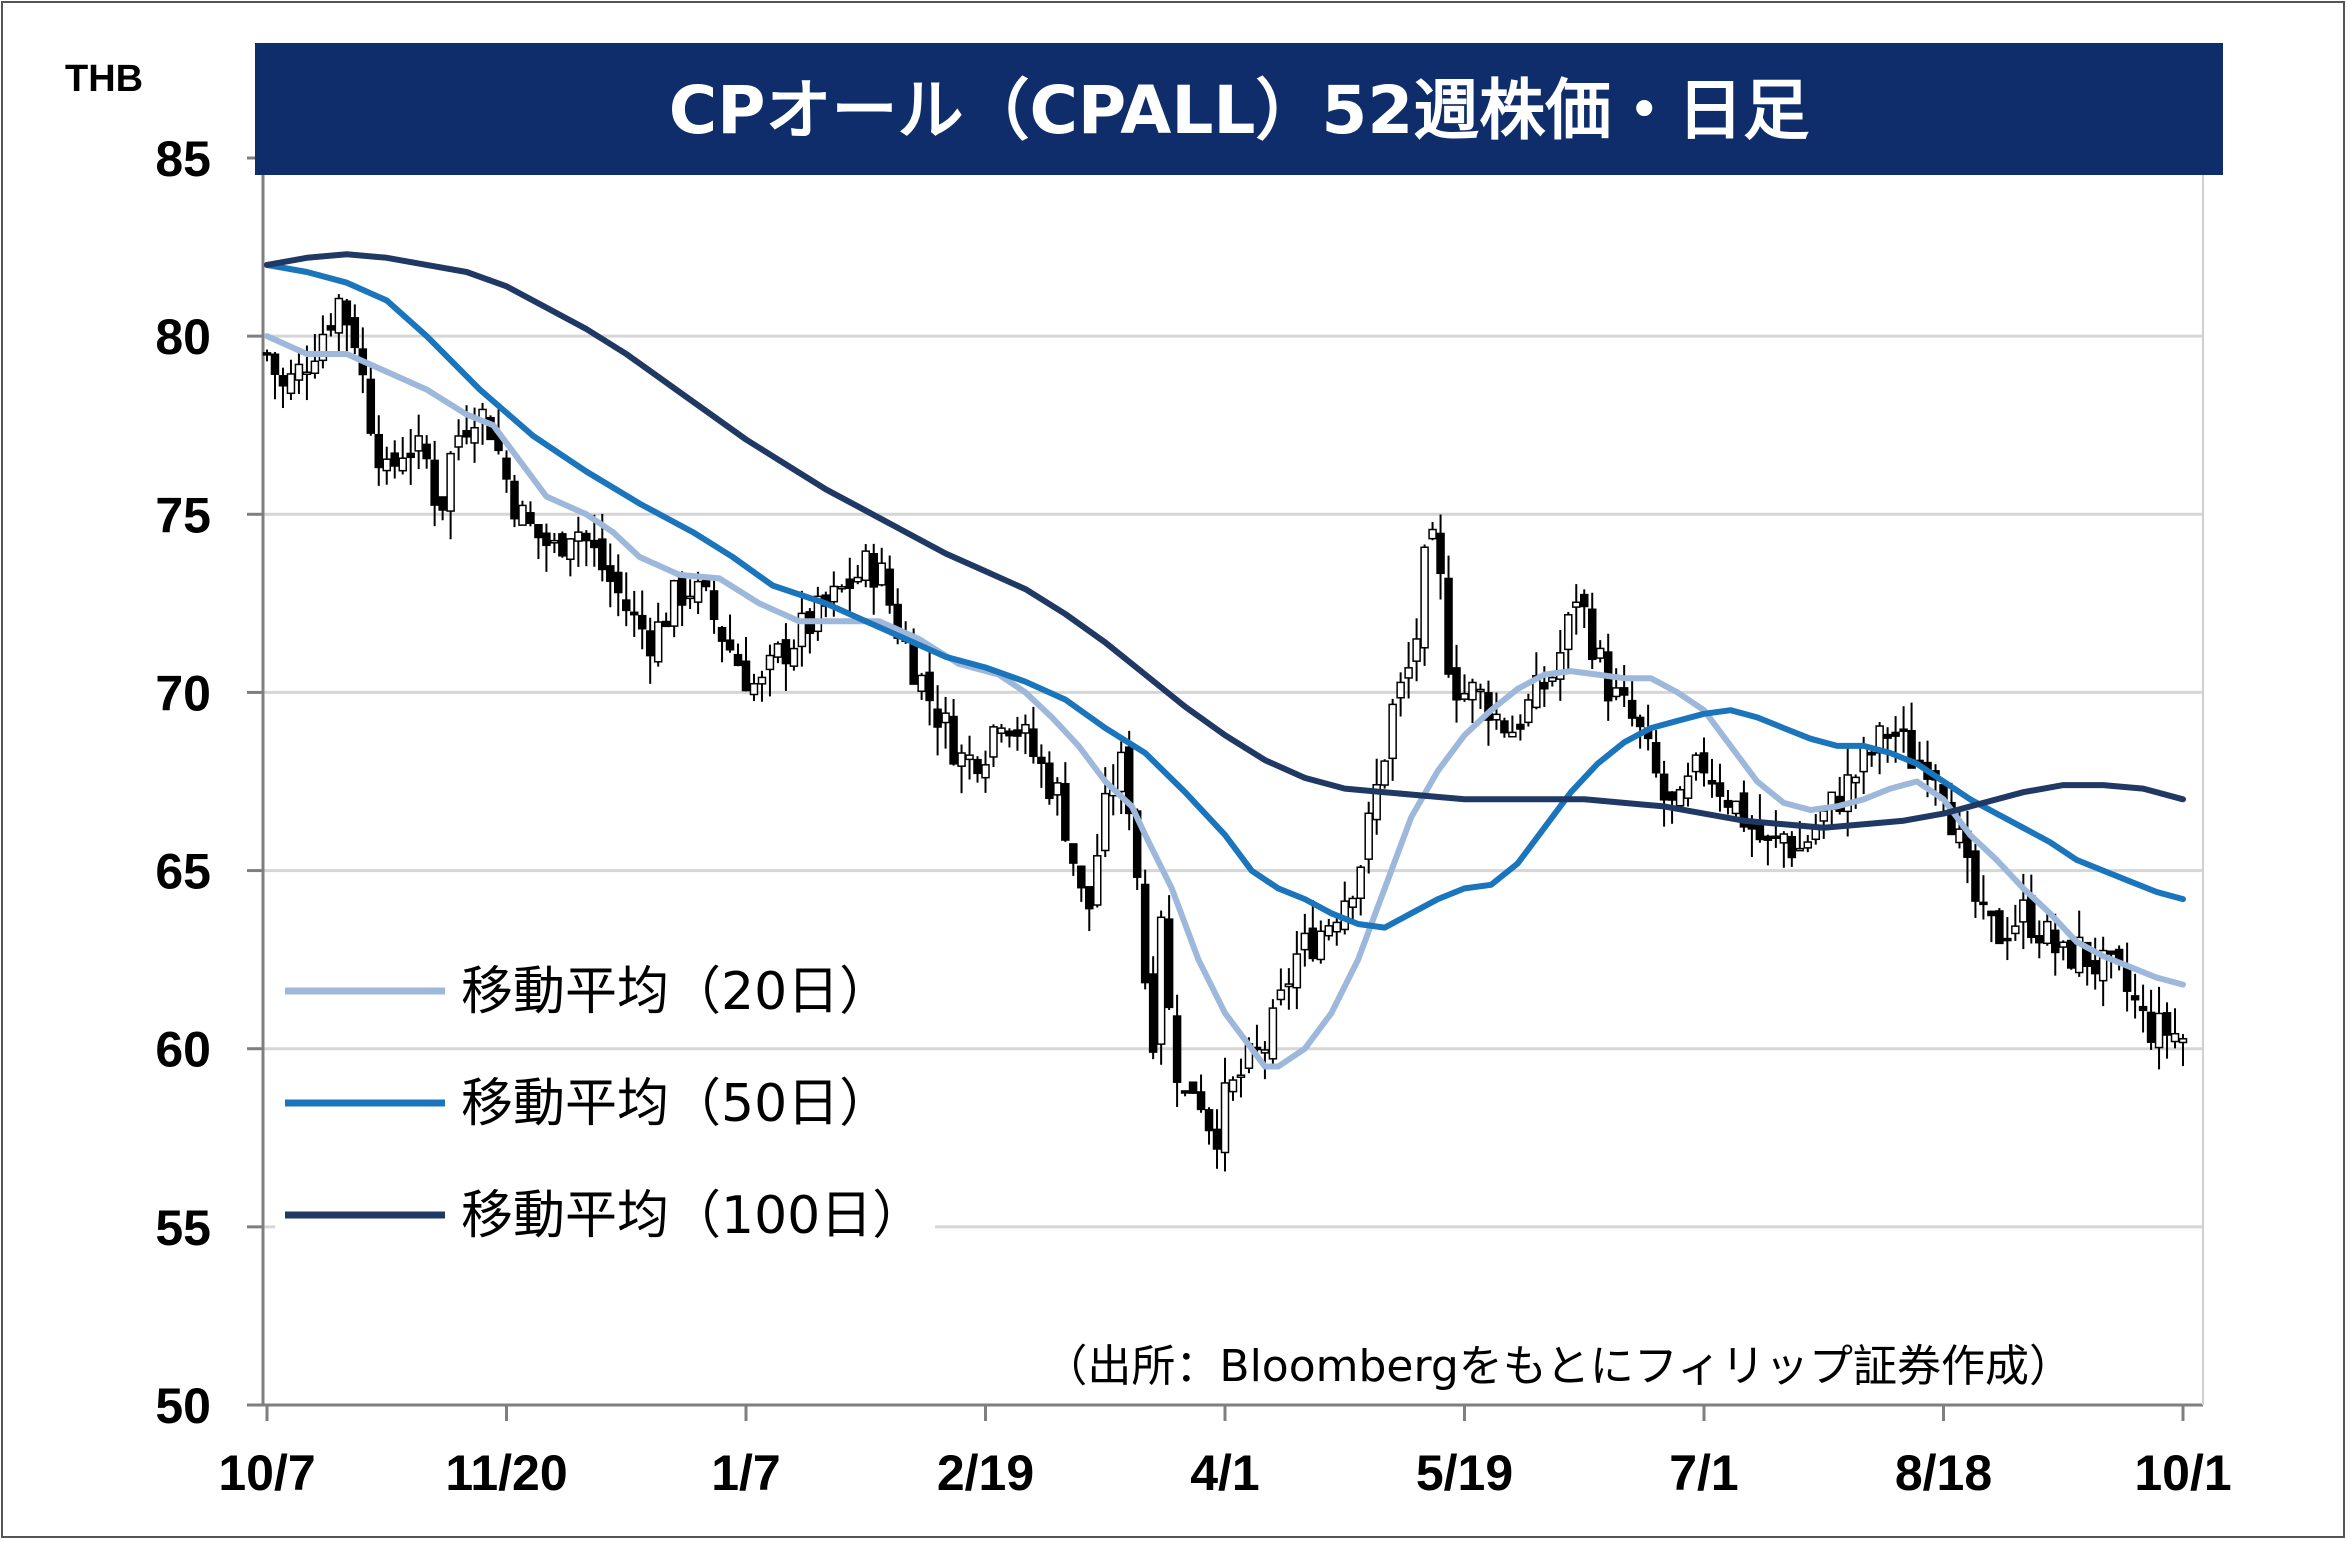  Describe the element at coordinates (183, 1228) in the screenshot. I see `y-tick-label: 55` at that location.